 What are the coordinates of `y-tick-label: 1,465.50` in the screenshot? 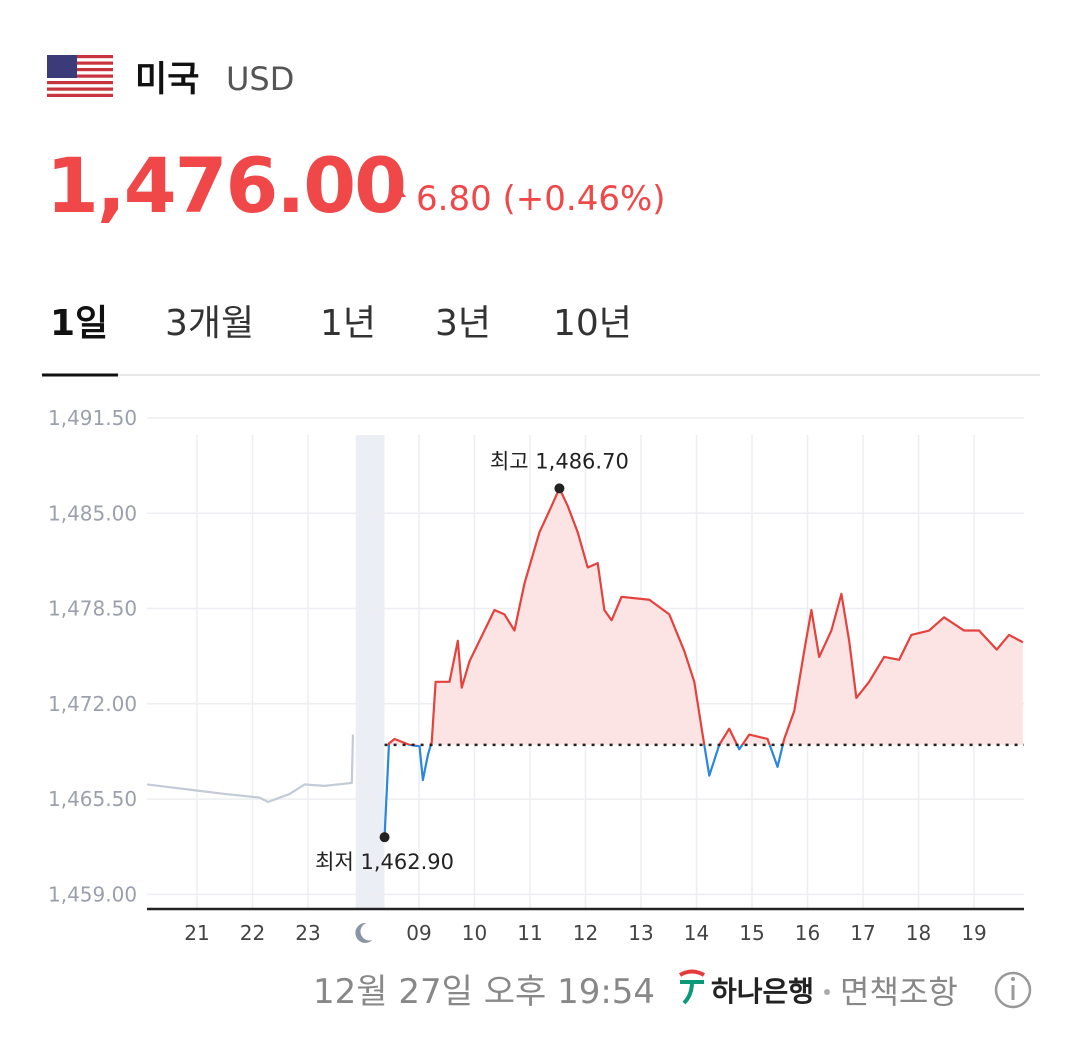 It's located at (92, 799).